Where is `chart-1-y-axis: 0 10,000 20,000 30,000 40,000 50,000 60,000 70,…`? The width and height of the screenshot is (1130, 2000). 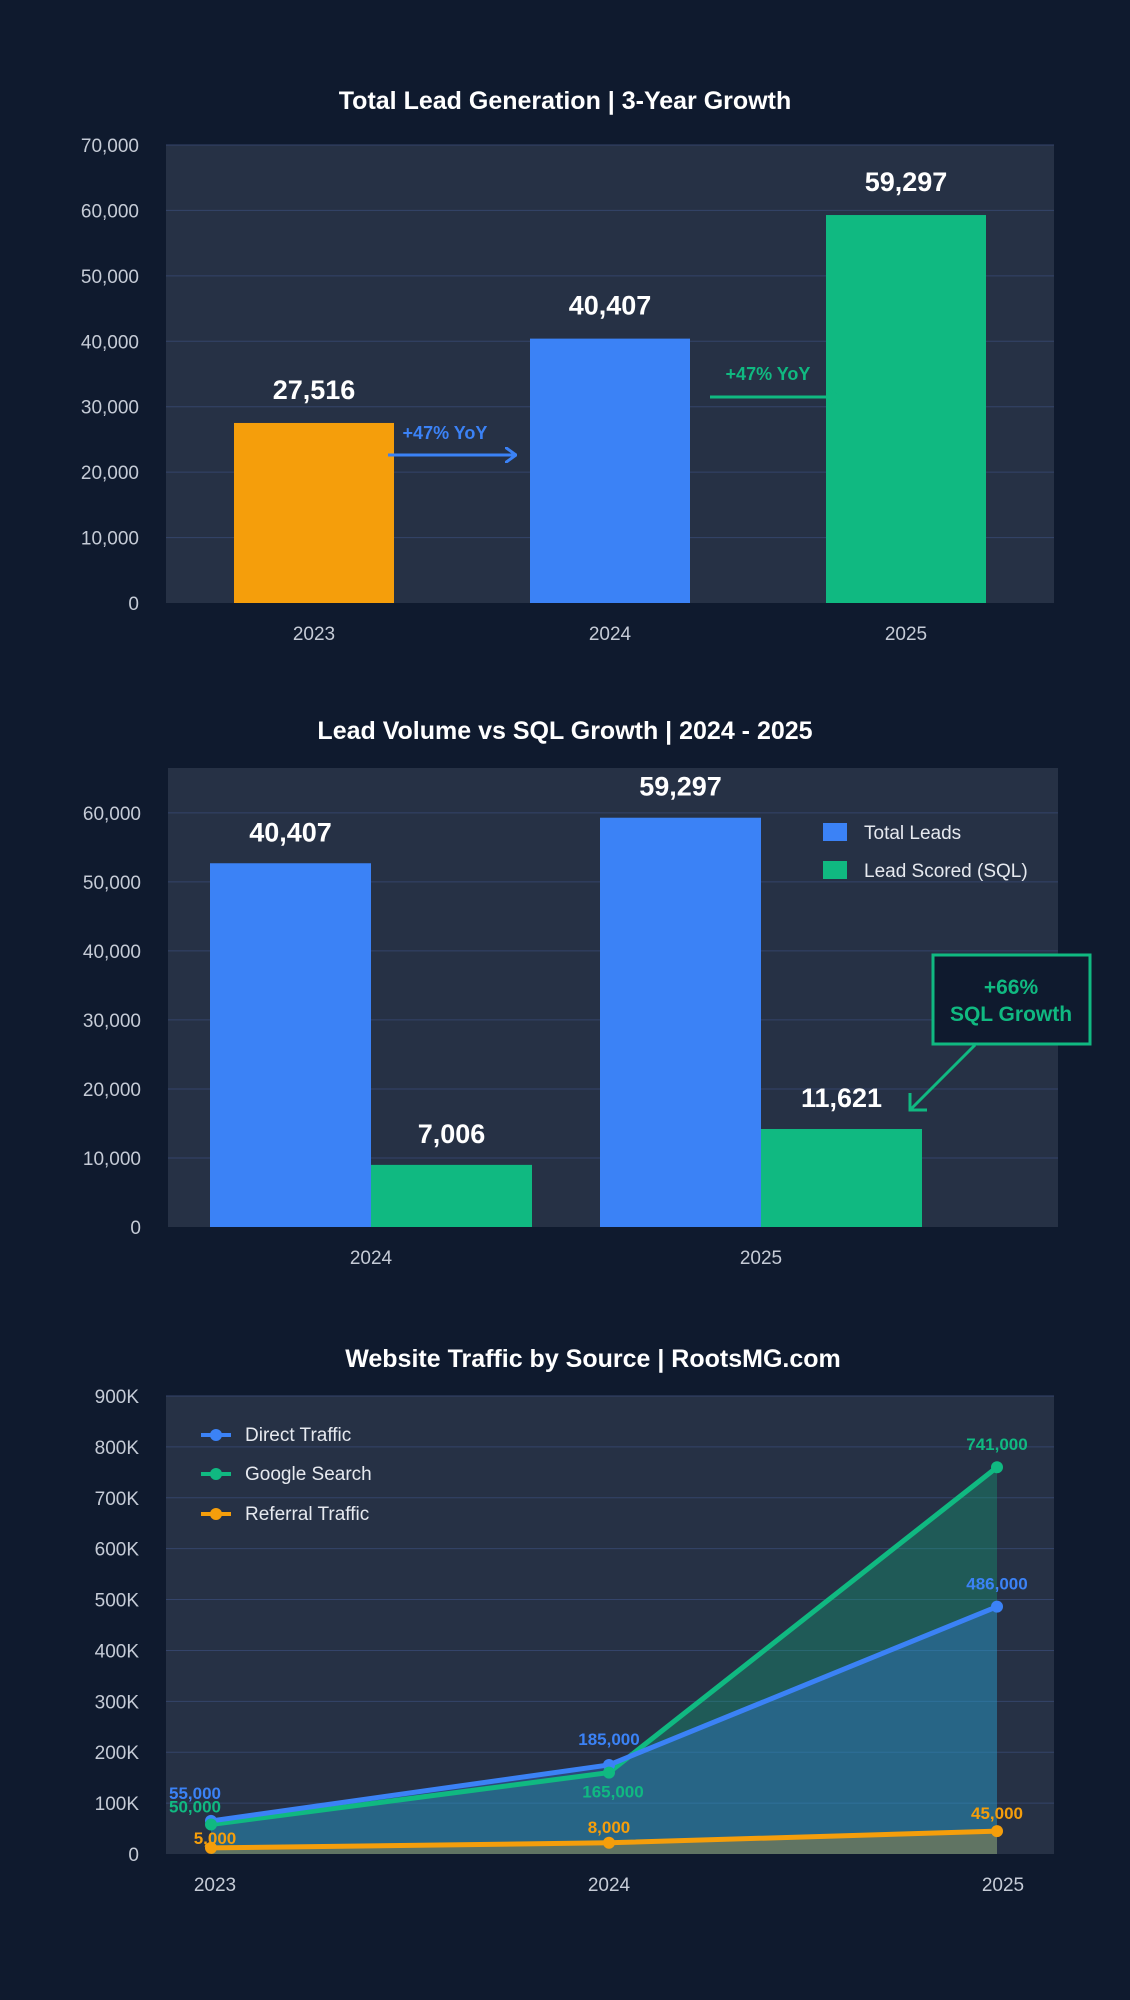 chart-1-y-axis: 0 10,000 20,000 30,000 40,000 50,000 60,000 70,… is located at coordinates (110, 375).